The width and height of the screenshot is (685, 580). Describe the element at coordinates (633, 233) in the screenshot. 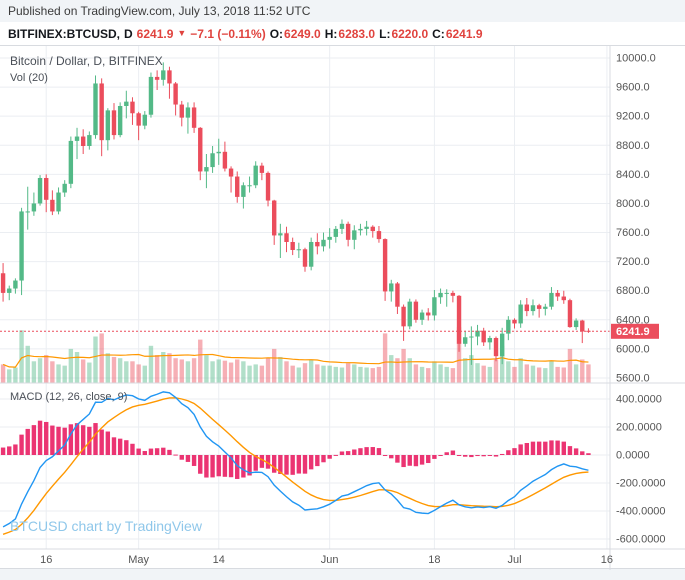

I see `svg-text: 7600.0` at that location.